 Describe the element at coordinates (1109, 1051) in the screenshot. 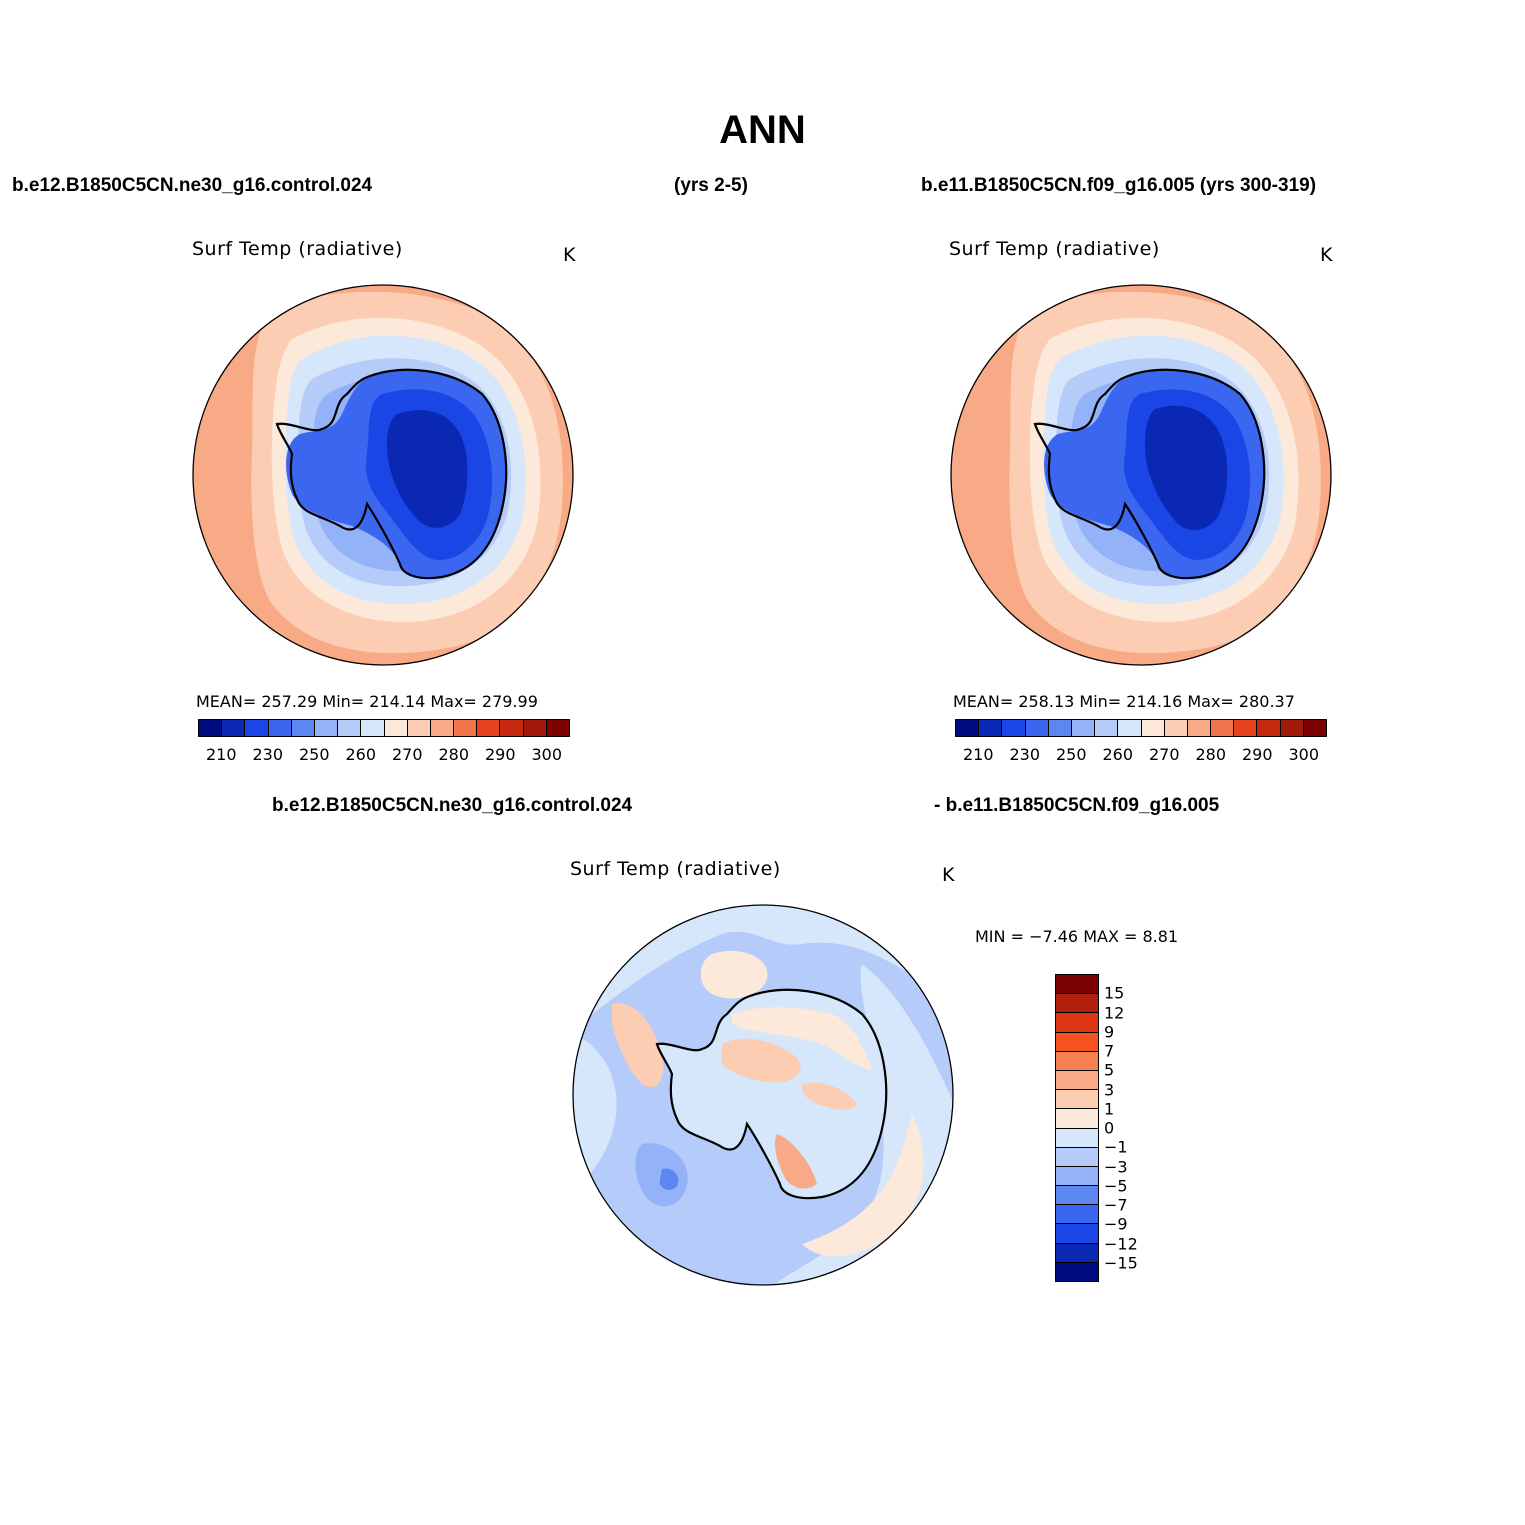

I see `colorbar-tick-label: 7` at that location.